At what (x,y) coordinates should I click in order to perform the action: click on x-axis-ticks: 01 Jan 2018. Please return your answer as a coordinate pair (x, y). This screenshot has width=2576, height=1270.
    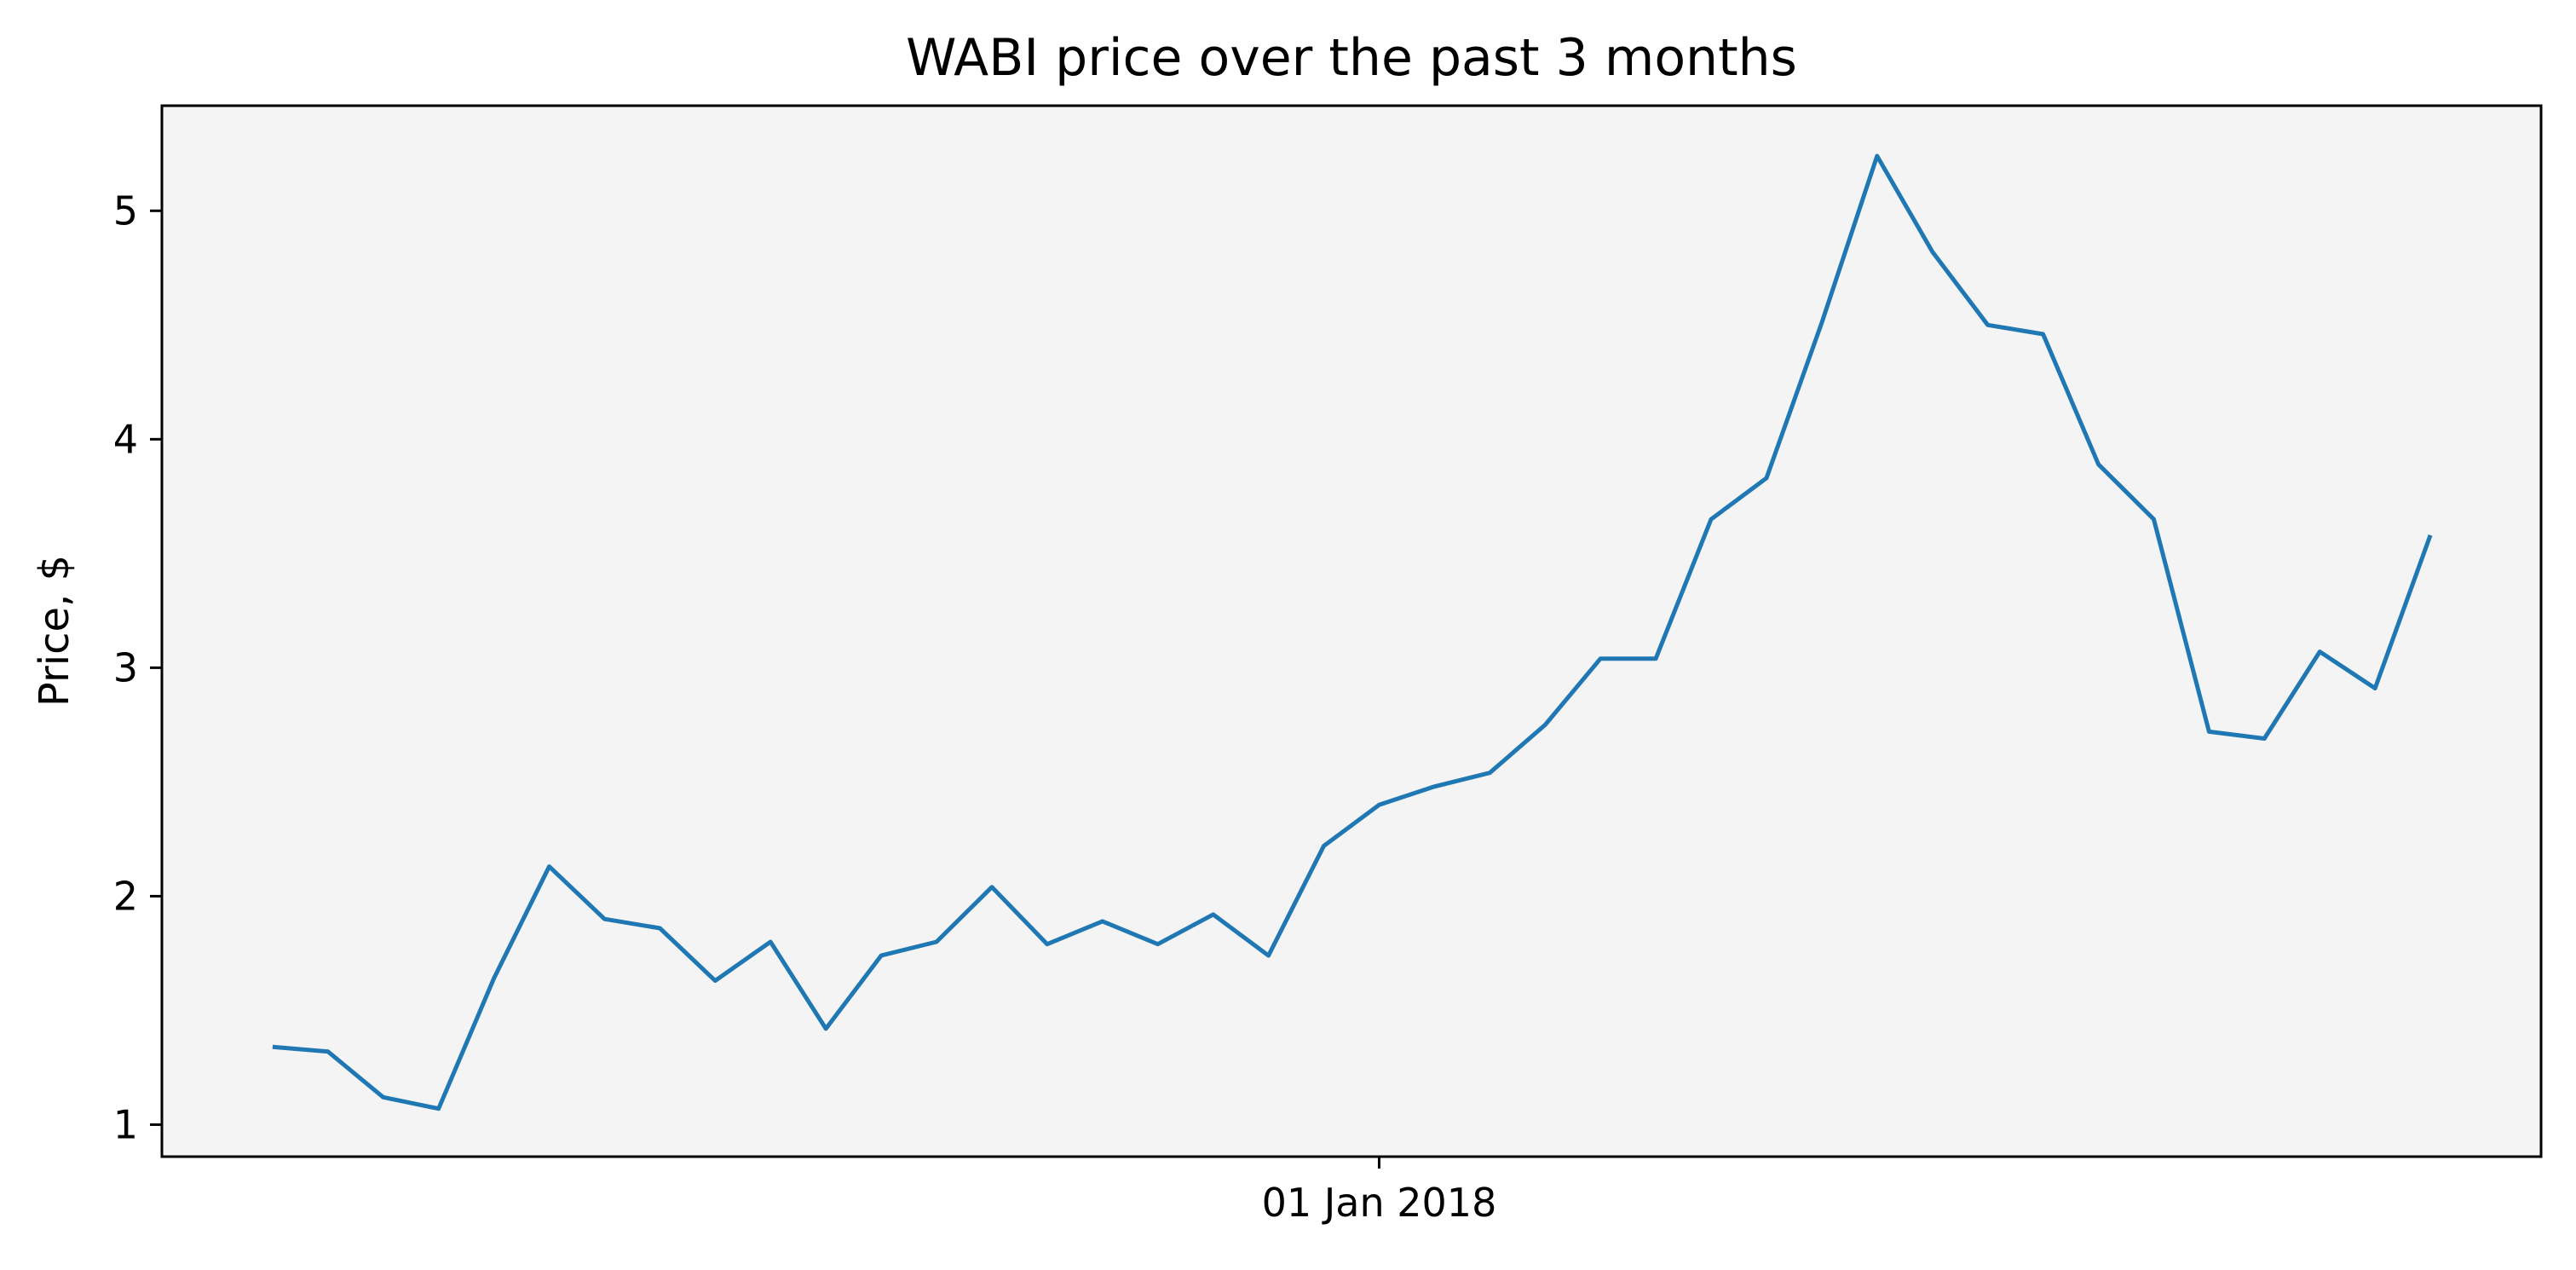
    Looking at the image, I should click on (1379, 1191).